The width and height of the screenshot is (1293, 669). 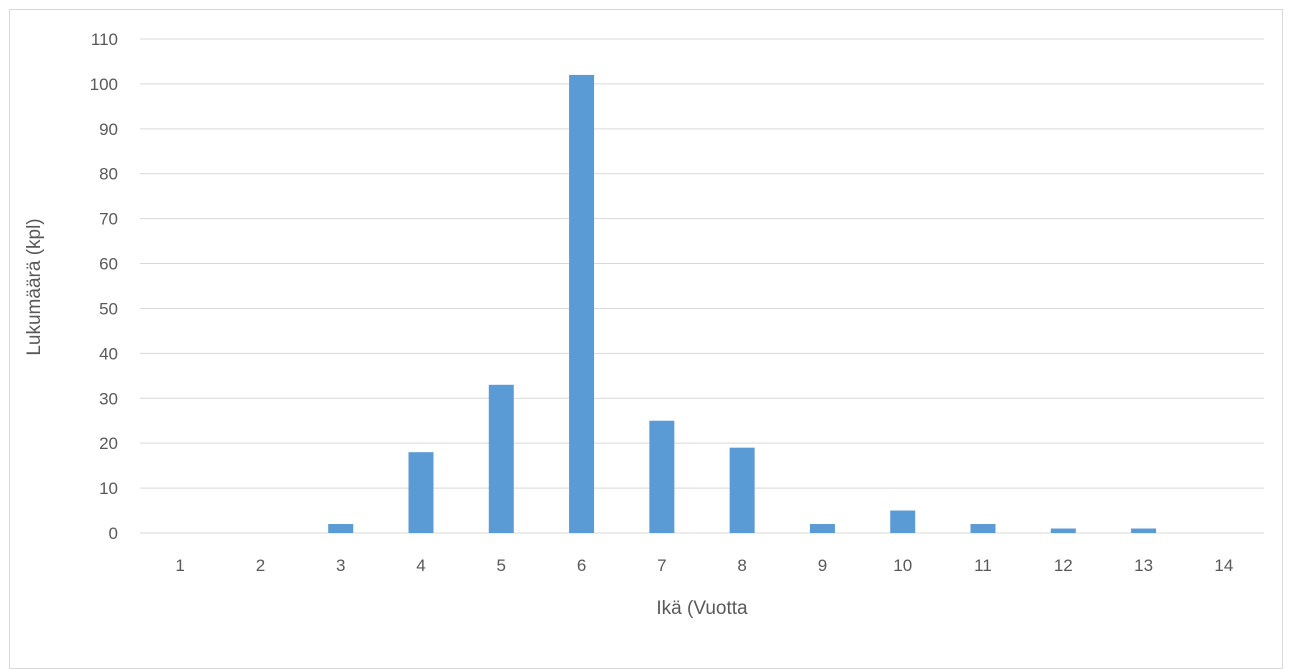 What do you see at coordinates (104, 286) in the screenshot?
I see `y-tick-labels: 0 10 20 30 40 50 60 70 80 90 100 110` at bounding box center [104, 286].